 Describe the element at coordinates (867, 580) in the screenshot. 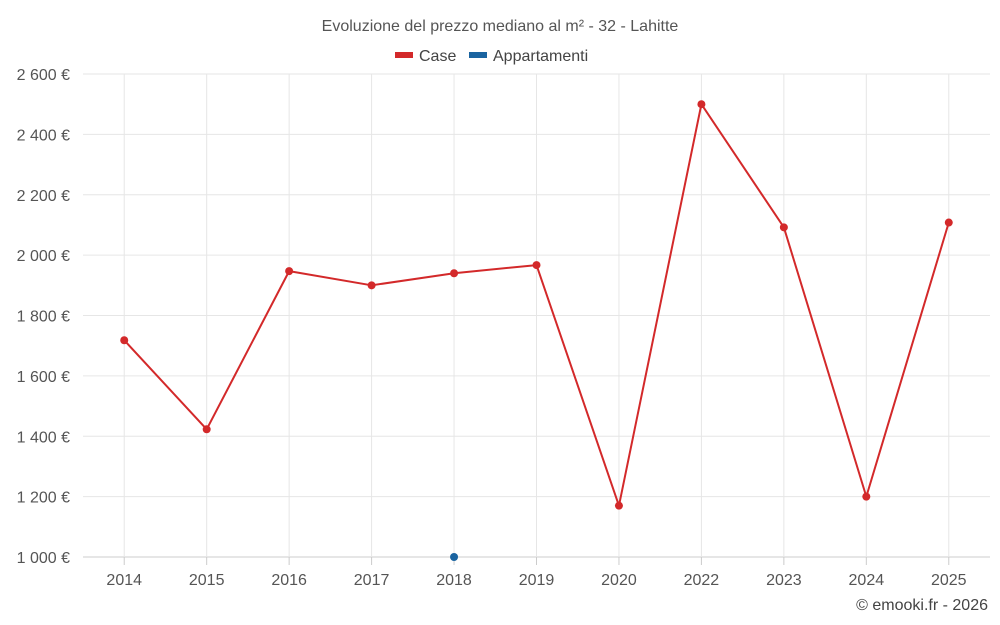

I see `x-tick-label: 2024` at that location.